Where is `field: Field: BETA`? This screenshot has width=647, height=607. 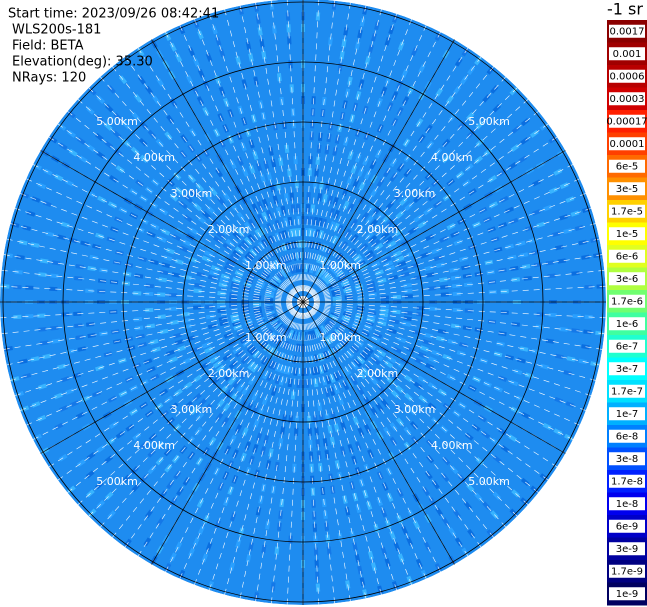 field: Field: BETA is located at coordinates (48, 46).